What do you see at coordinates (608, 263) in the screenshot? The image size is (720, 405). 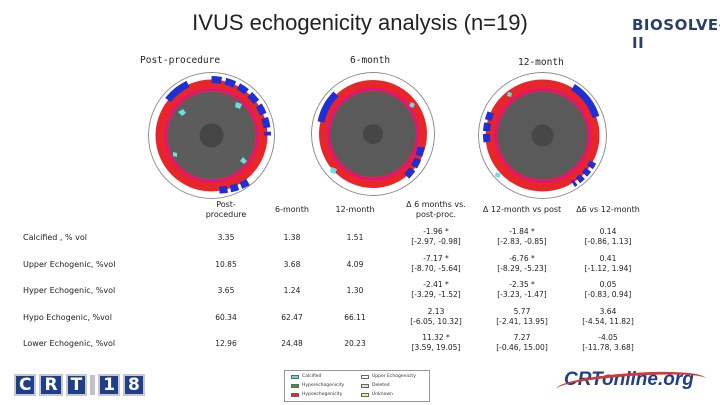 I see `table-cell: 0.41 [-1.12, 1.94]` at bounding box center [608, 263].